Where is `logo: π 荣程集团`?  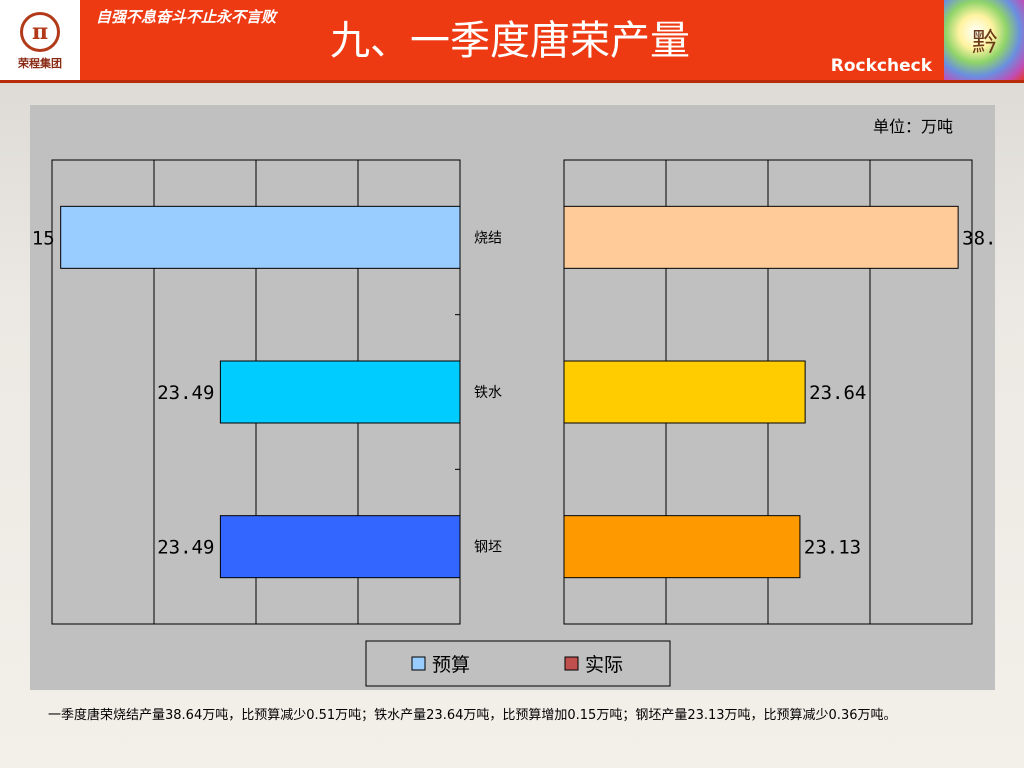
logo: π 荣程集团 is located at coordinates (40, 40).